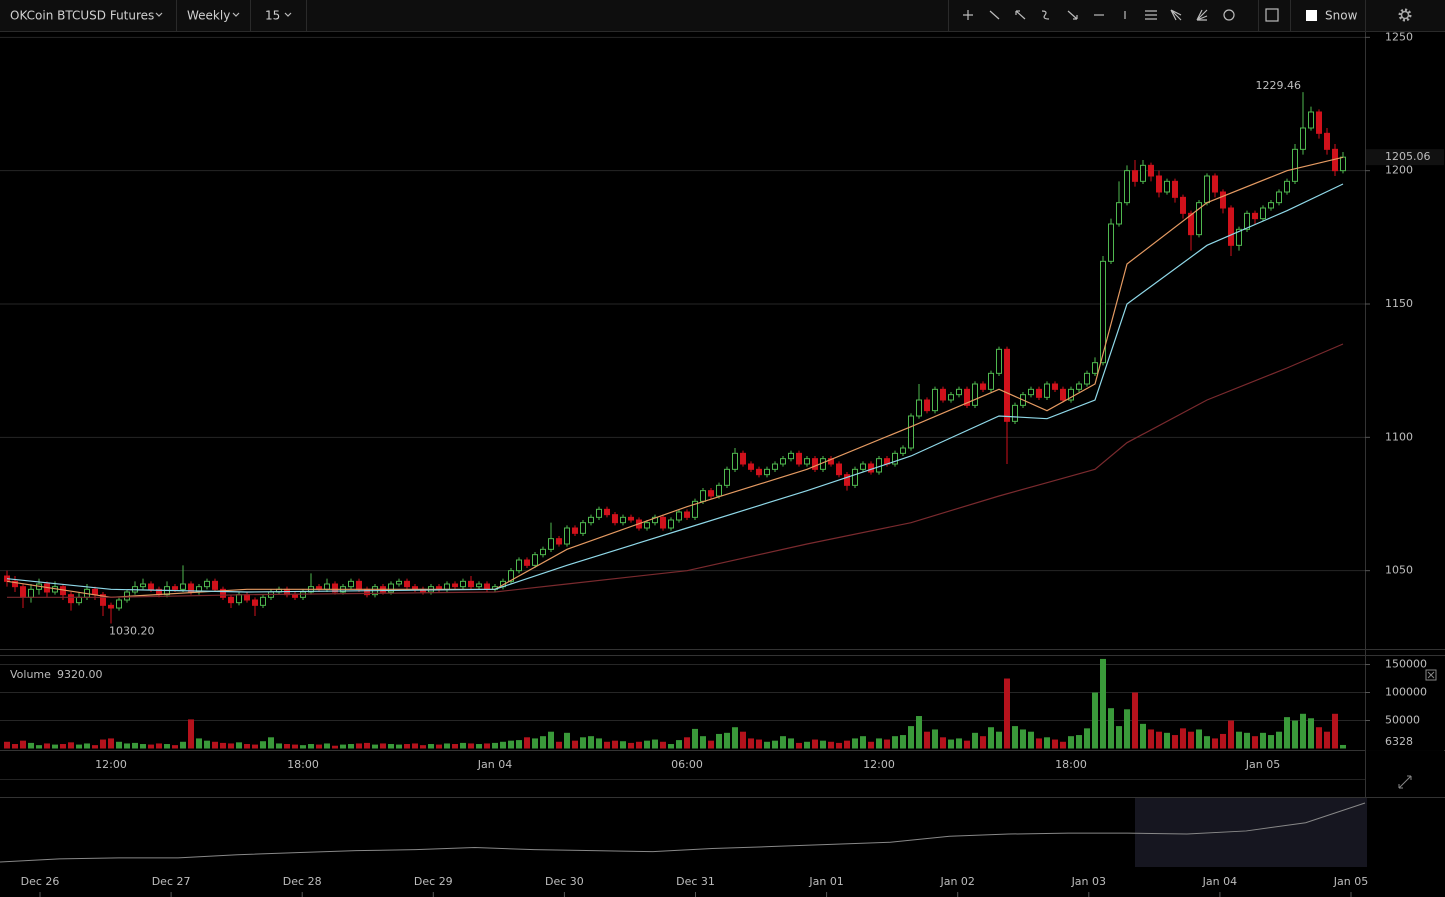  I want to click on navigator-label: Dec 27, so click(171, 881).